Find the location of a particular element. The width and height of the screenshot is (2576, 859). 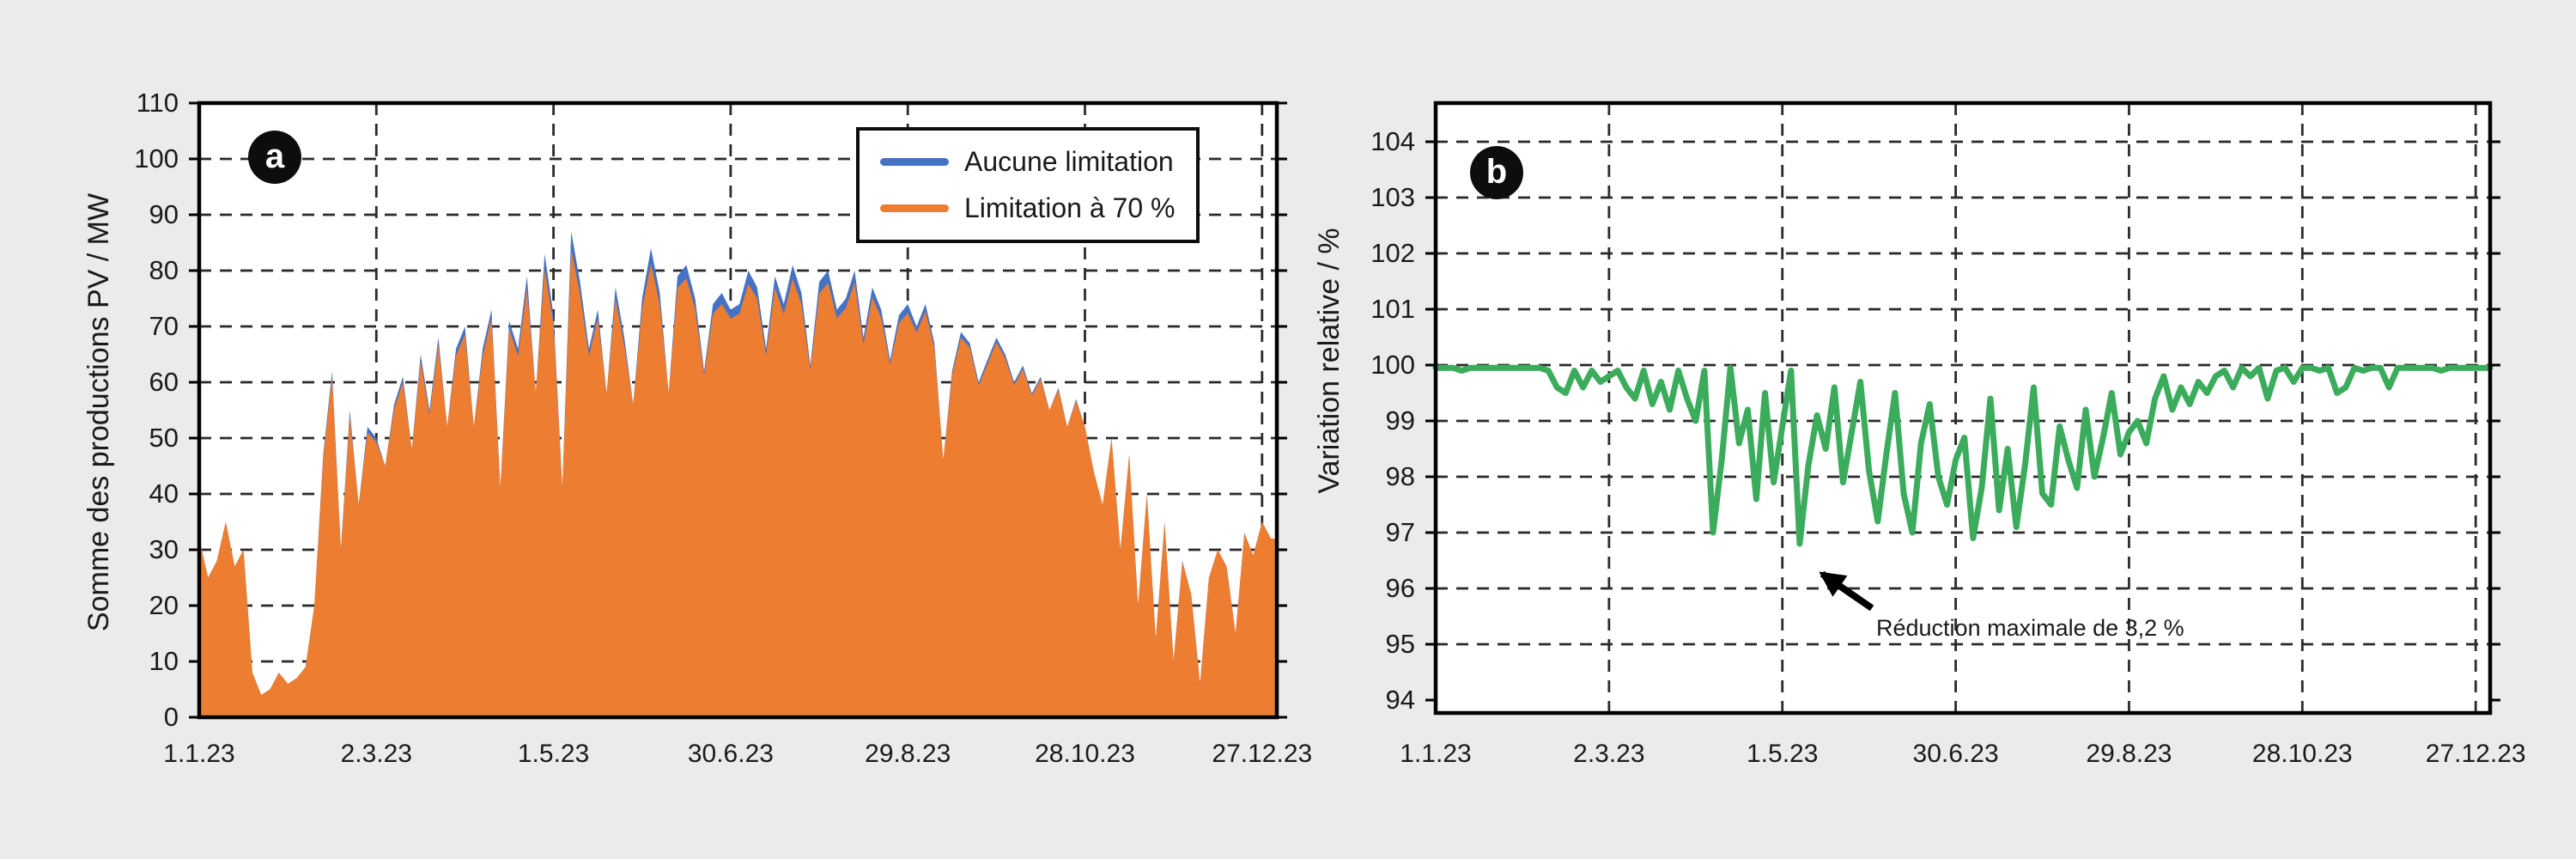

legend-swatch-blue is located at coordinates (914, 162).